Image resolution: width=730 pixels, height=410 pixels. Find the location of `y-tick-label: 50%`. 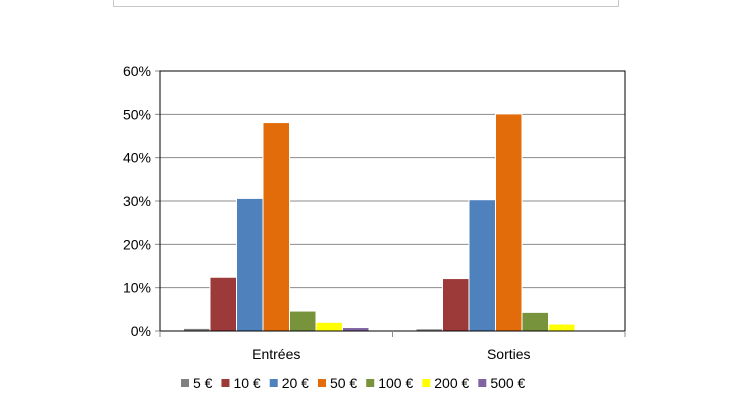

y-tick-label: 50% is located at coordinates (137, 114).